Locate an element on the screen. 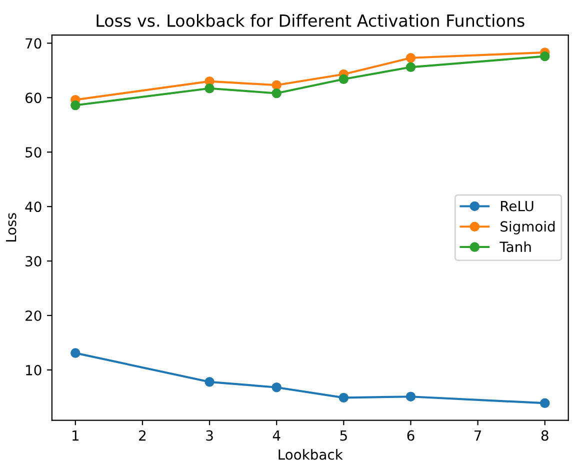 This screenshot has width=577, height=467. y-tick-label: 40 is located at coordinates (33, 207).